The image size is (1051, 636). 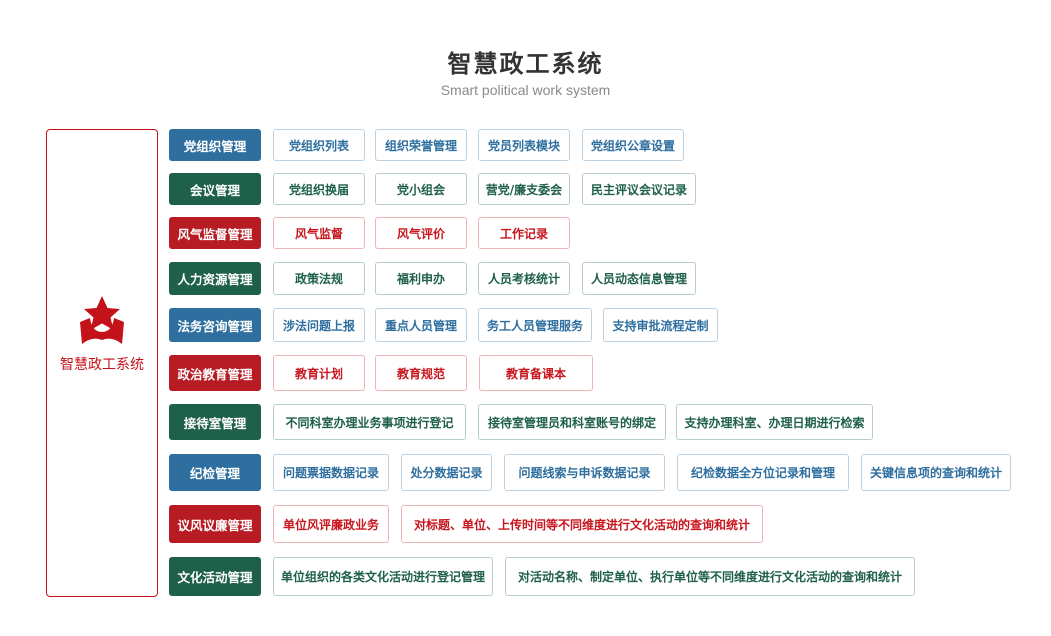 What do you see at coordinates (524, 145) in the screenshot?
I see `module-item-button: 党员列表模块` at bounding box center [524, 145].